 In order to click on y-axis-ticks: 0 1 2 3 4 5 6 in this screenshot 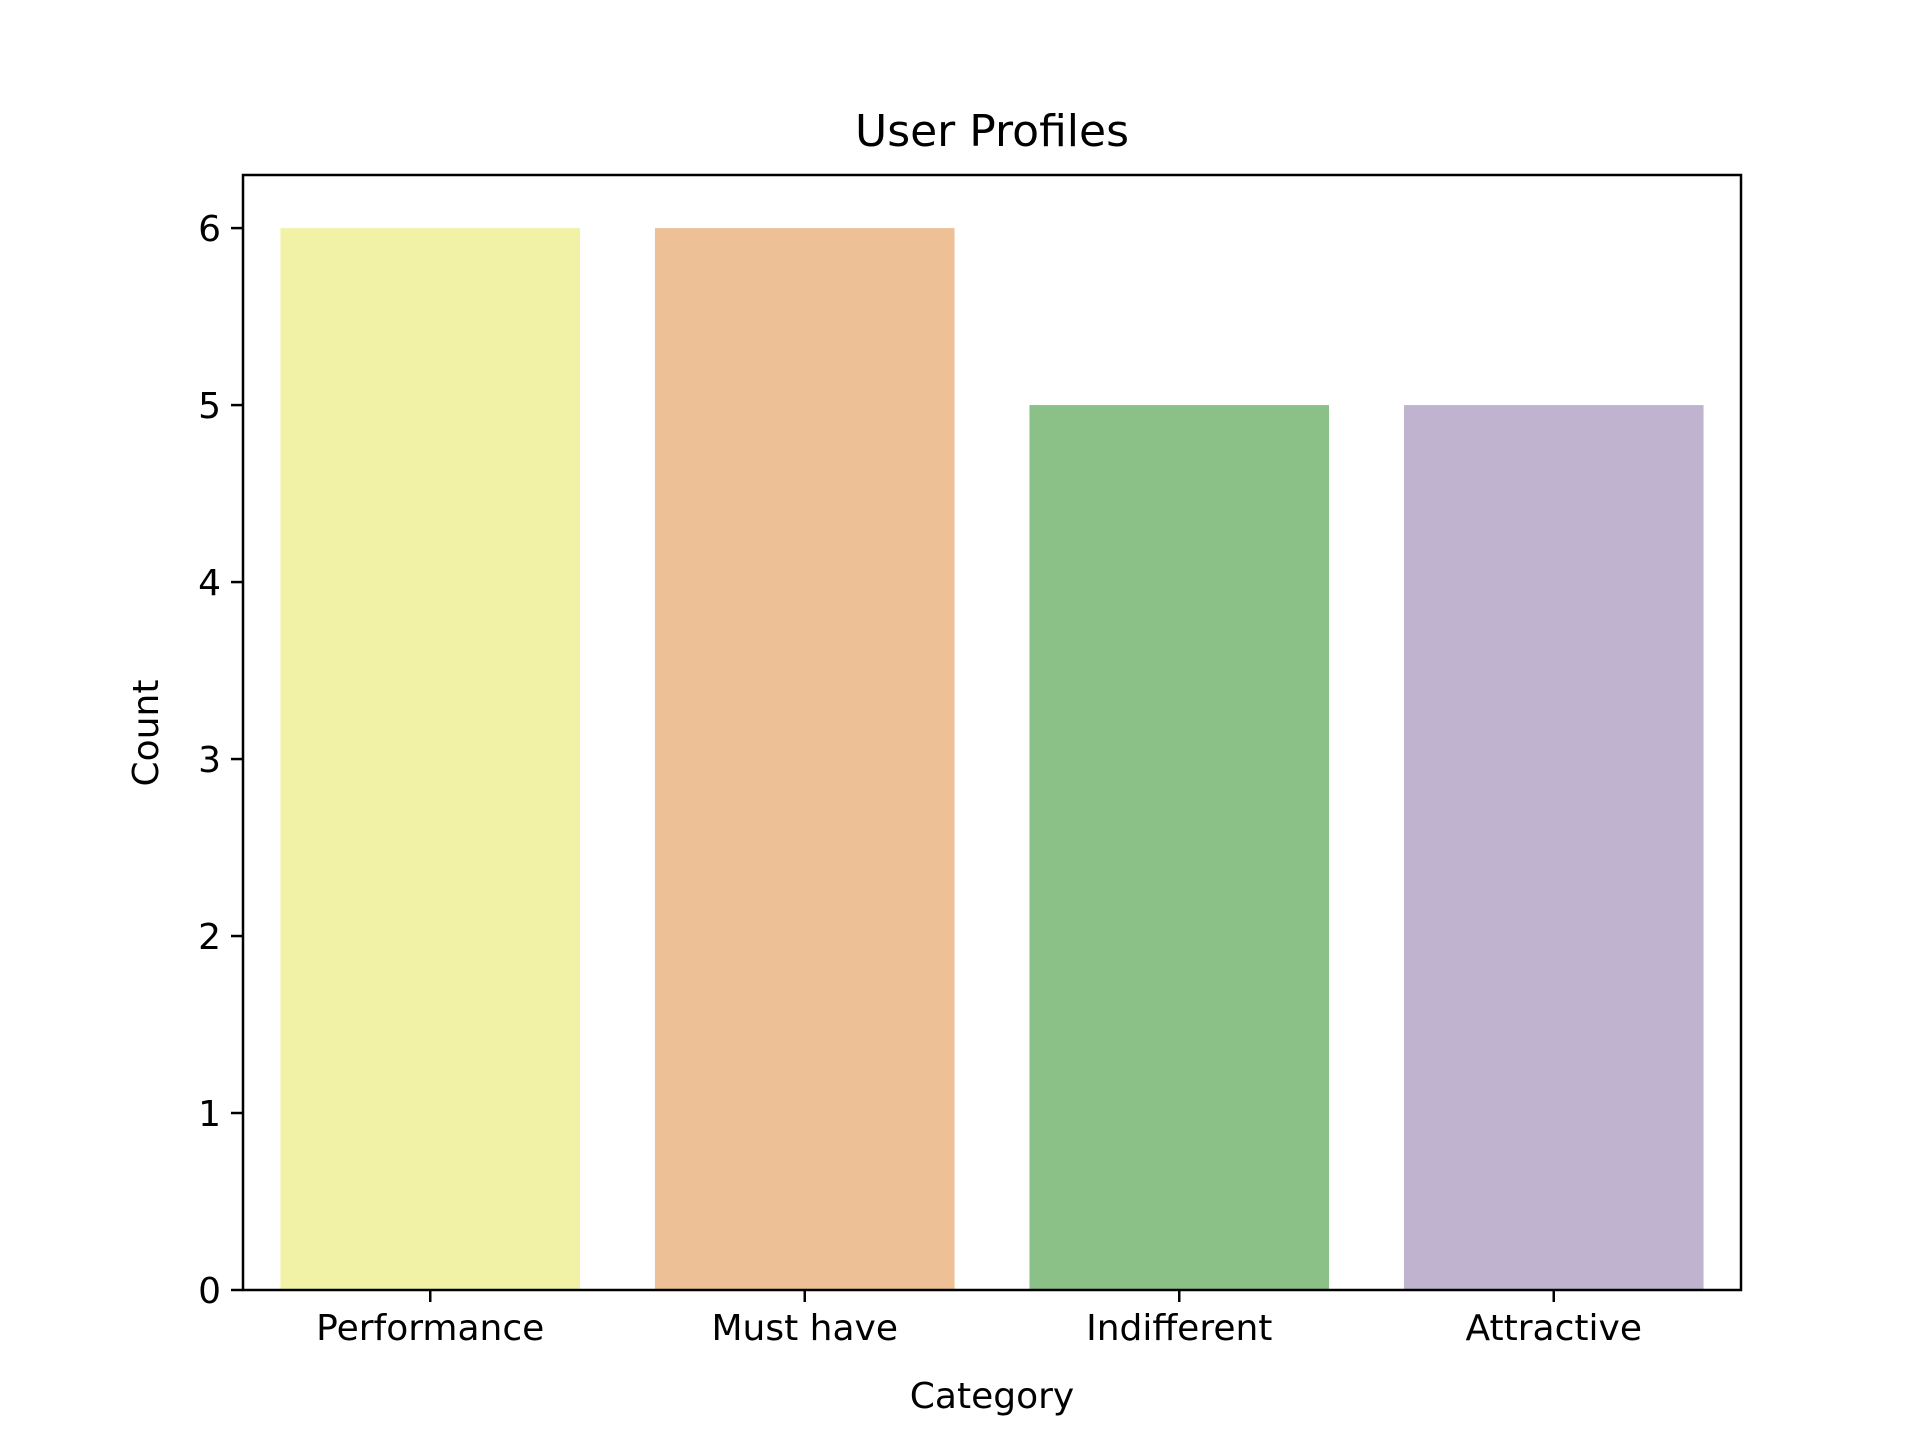, I will do `click(220, 760)`.